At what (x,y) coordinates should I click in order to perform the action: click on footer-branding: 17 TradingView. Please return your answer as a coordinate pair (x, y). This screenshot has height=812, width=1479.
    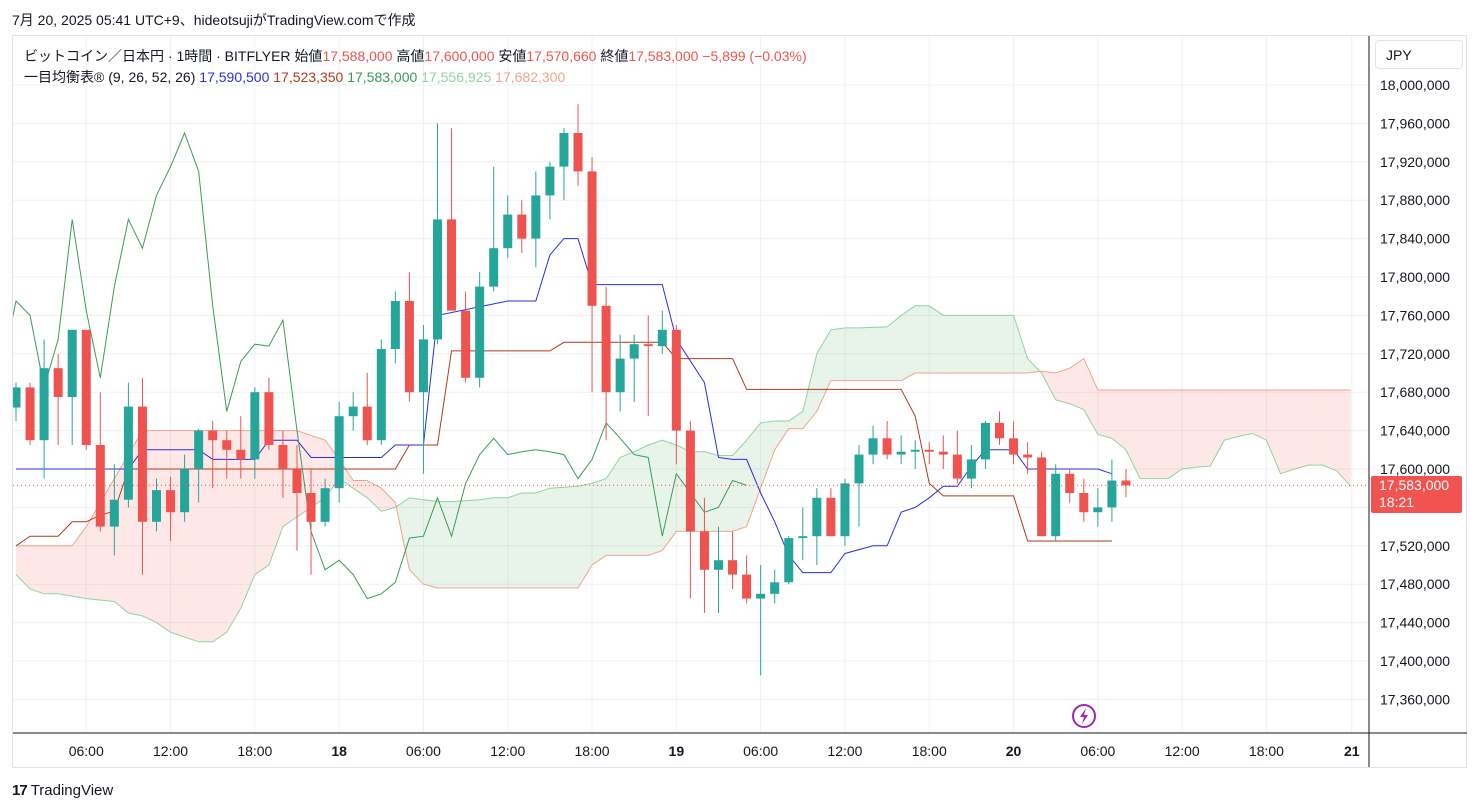
    Looking at the image, I should click on (62, 790).